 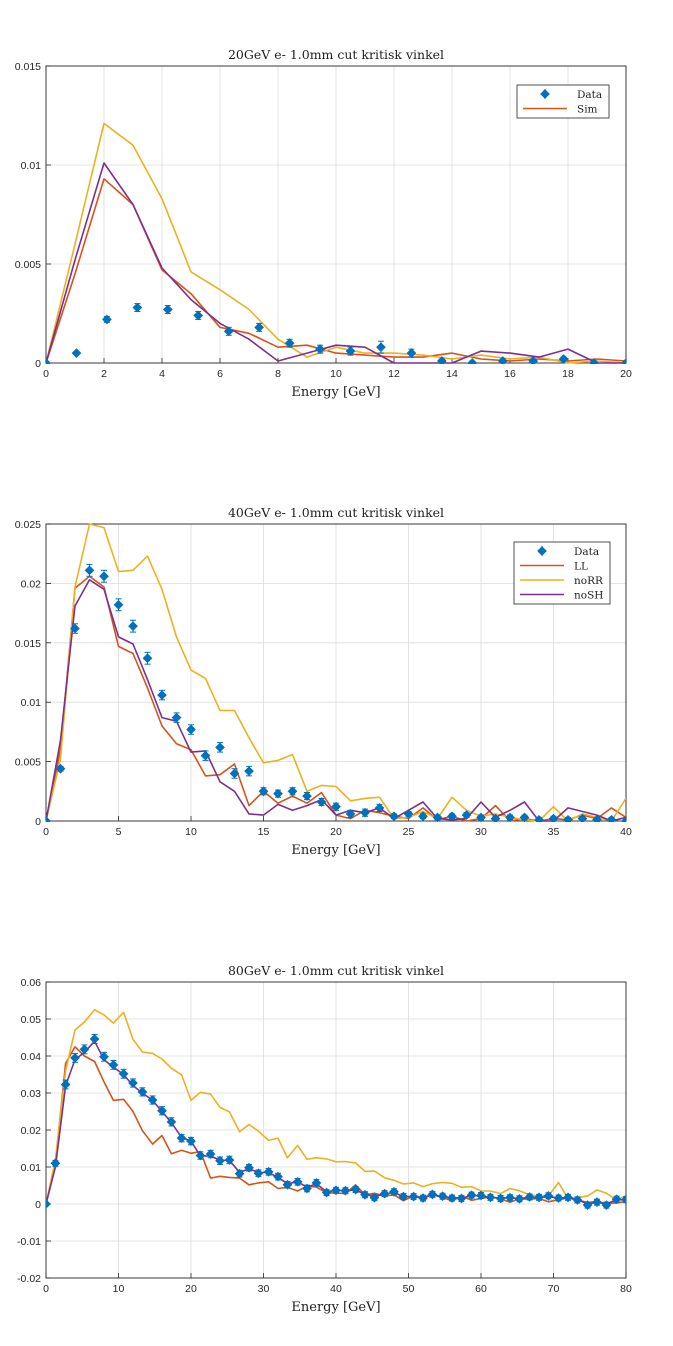 What do you see at coordinates (409, 1289) in the screenshot?
I see `x-tick-label: 50` at bounding box center [409, 1289].